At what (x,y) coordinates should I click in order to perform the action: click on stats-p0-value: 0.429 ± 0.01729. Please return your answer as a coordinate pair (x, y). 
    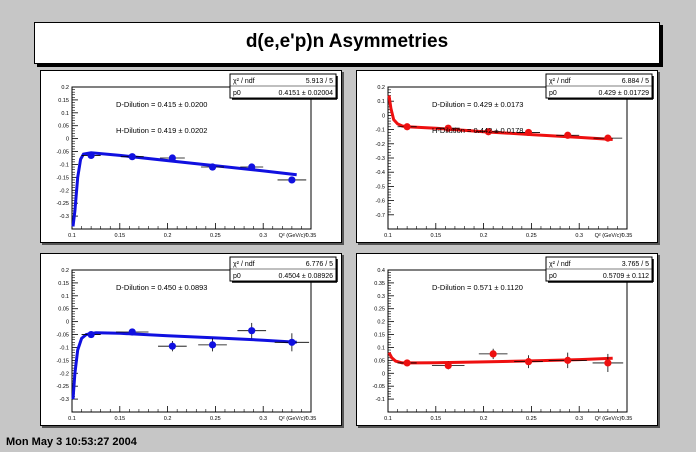
    Looking at the image, I should click on (623, 93).